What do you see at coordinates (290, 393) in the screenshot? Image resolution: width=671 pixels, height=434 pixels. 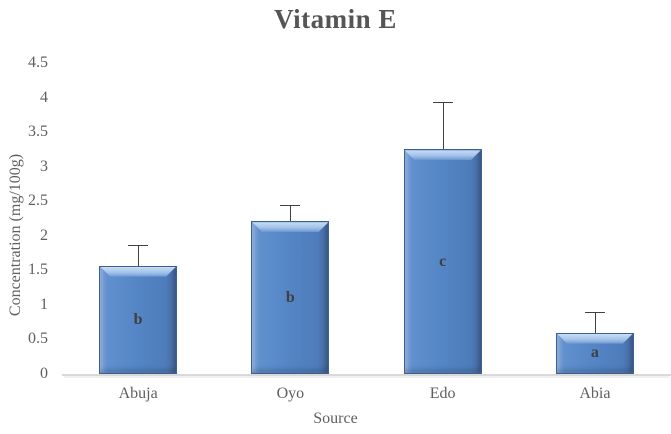 I see `x-tick-label-oyo: Oyo` at bounding box center [290, 393].